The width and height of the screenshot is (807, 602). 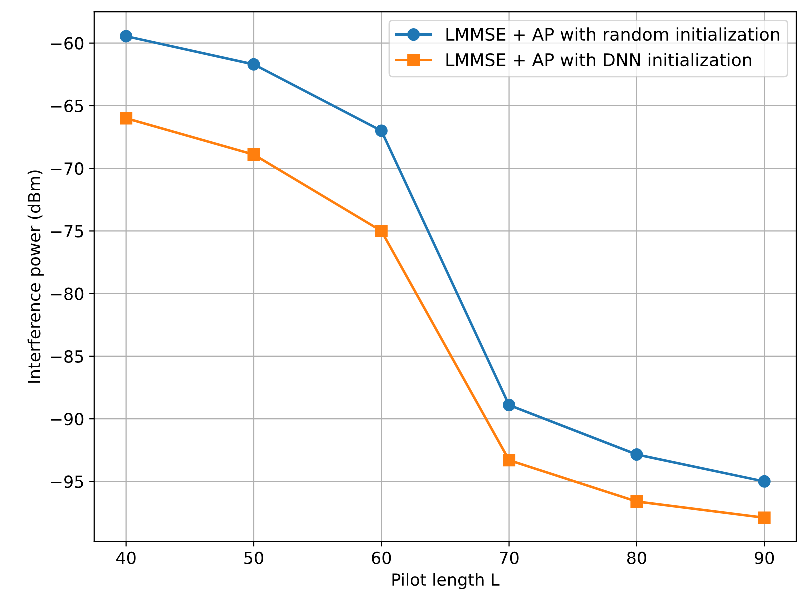 What do you see at coordinates (636, 558) in the screenshot?
I see `x-tick-label: 80` at bounding box center [636, 558].